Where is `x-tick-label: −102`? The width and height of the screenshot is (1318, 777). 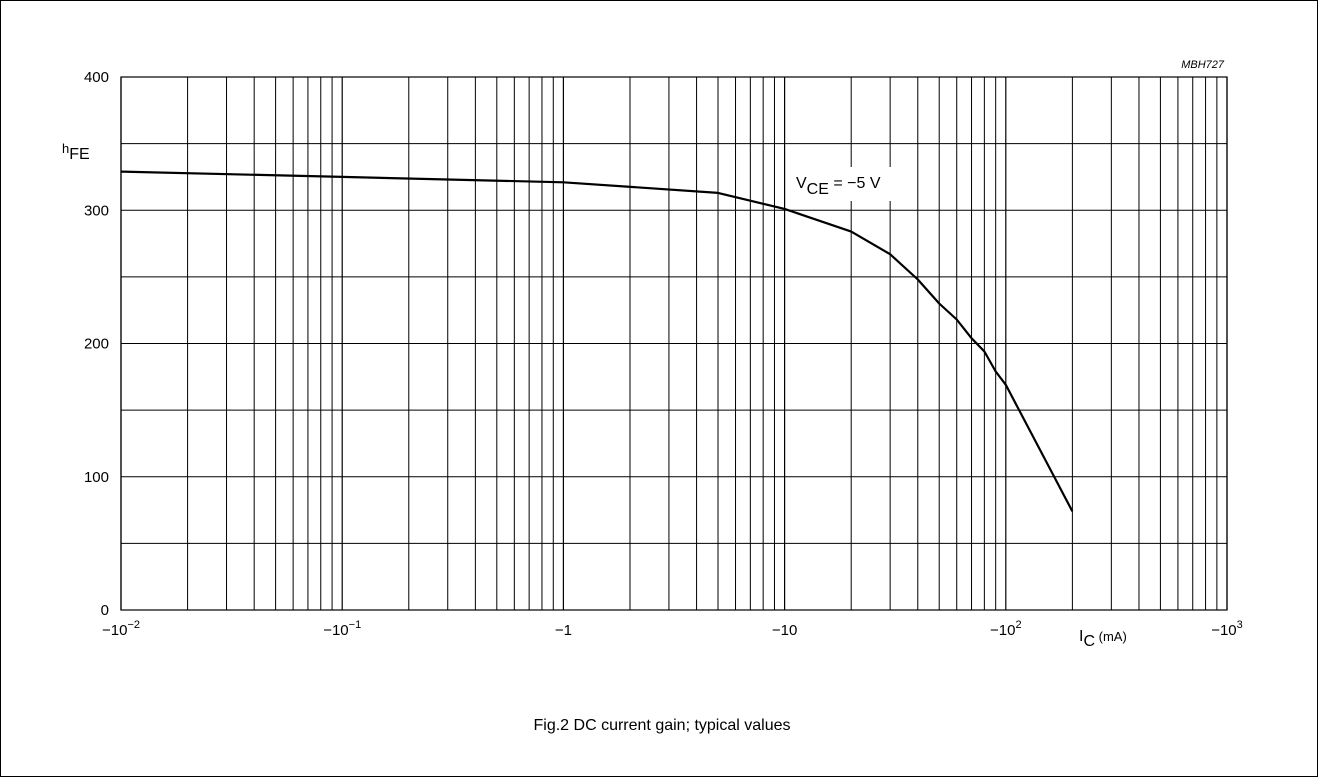 x-tick-label: −102 is located at coordinates (1006, 629).